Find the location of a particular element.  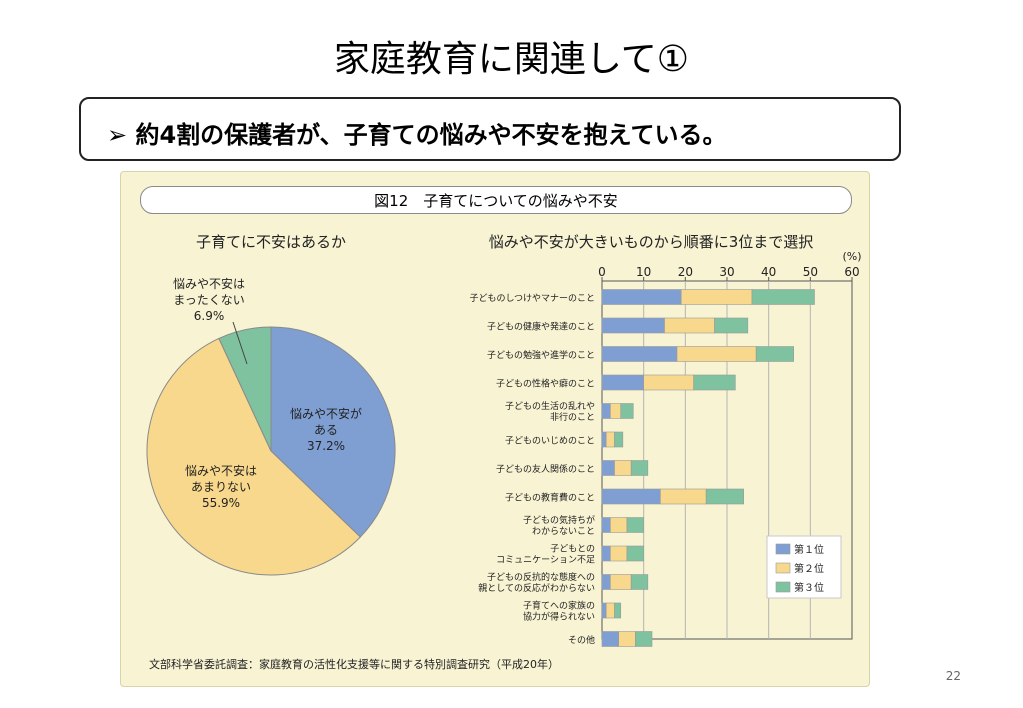

bar-chart-title: 悩みや不安が大きいものから順番に3位まで選択 is located at coordinates (651, 242).